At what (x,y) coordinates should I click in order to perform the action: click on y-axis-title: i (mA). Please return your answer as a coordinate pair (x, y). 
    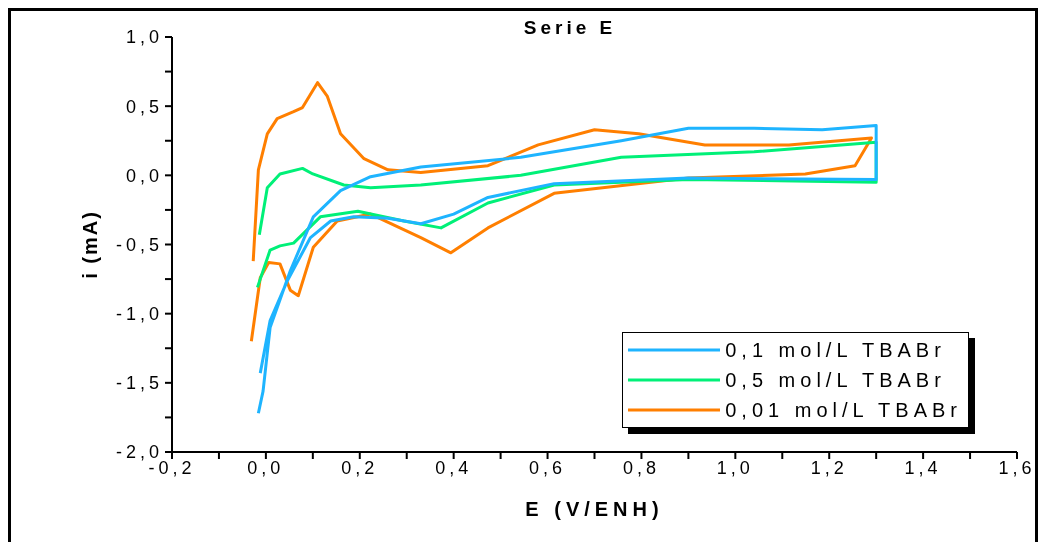
    Looking at the image, I should click on (90, 244).